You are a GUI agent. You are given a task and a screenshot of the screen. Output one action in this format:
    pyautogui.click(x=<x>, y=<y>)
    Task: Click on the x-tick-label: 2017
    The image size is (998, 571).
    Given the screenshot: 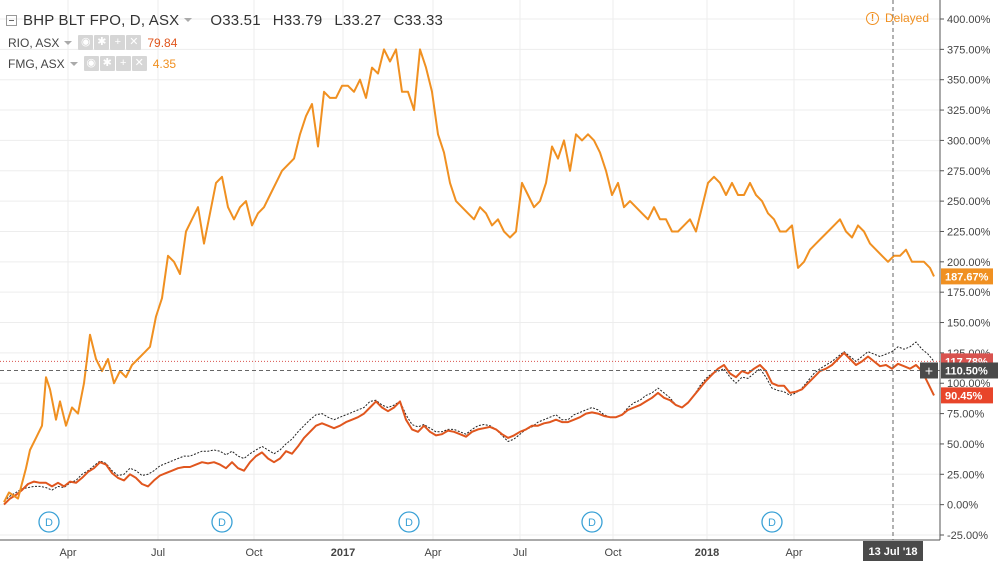 What is the action you would take?
    pyautogui.click(x=343, y=553)
    